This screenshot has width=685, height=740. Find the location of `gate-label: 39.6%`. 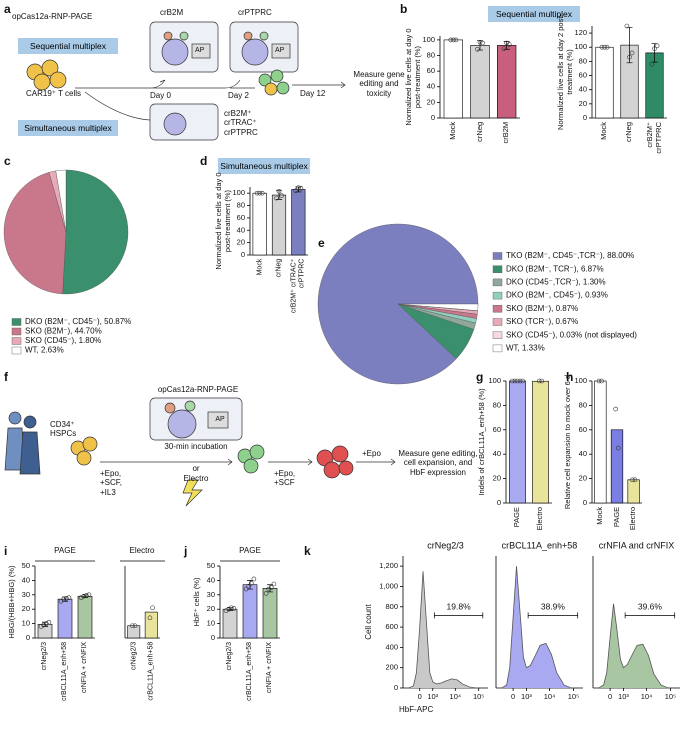

gate-label: 39.6% is located at coordinates (650, 607).